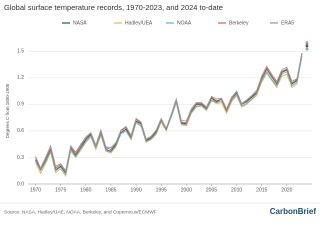 This screenshot has width=320, height=240. What do you see at coordinates (211, 190) in the screenshot?
I see `x-tick-label: 2005` at bounding box center [211, 190].